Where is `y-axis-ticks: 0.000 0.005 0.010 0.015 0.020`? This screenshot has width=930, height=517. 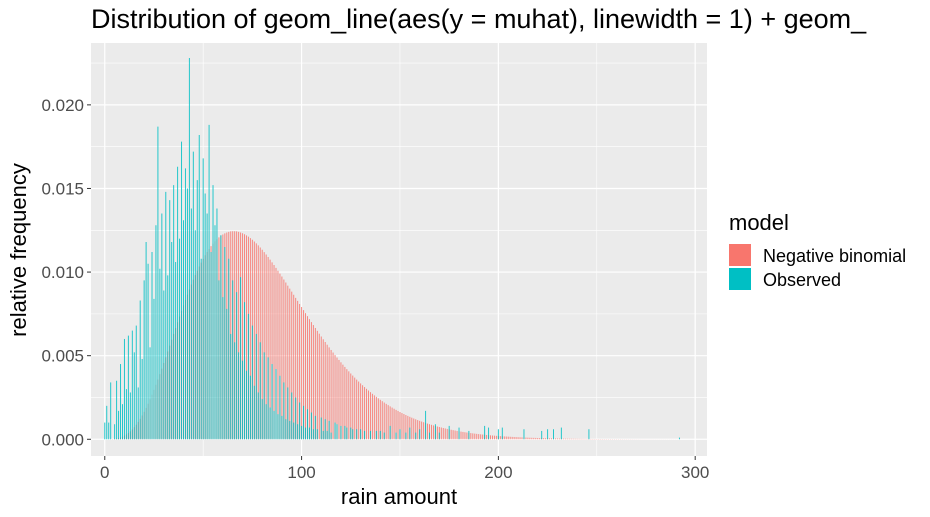
y-axis-ticks: 0.000 0.005 0.010 0.015 0.020 is located at coordinates (66, 272).